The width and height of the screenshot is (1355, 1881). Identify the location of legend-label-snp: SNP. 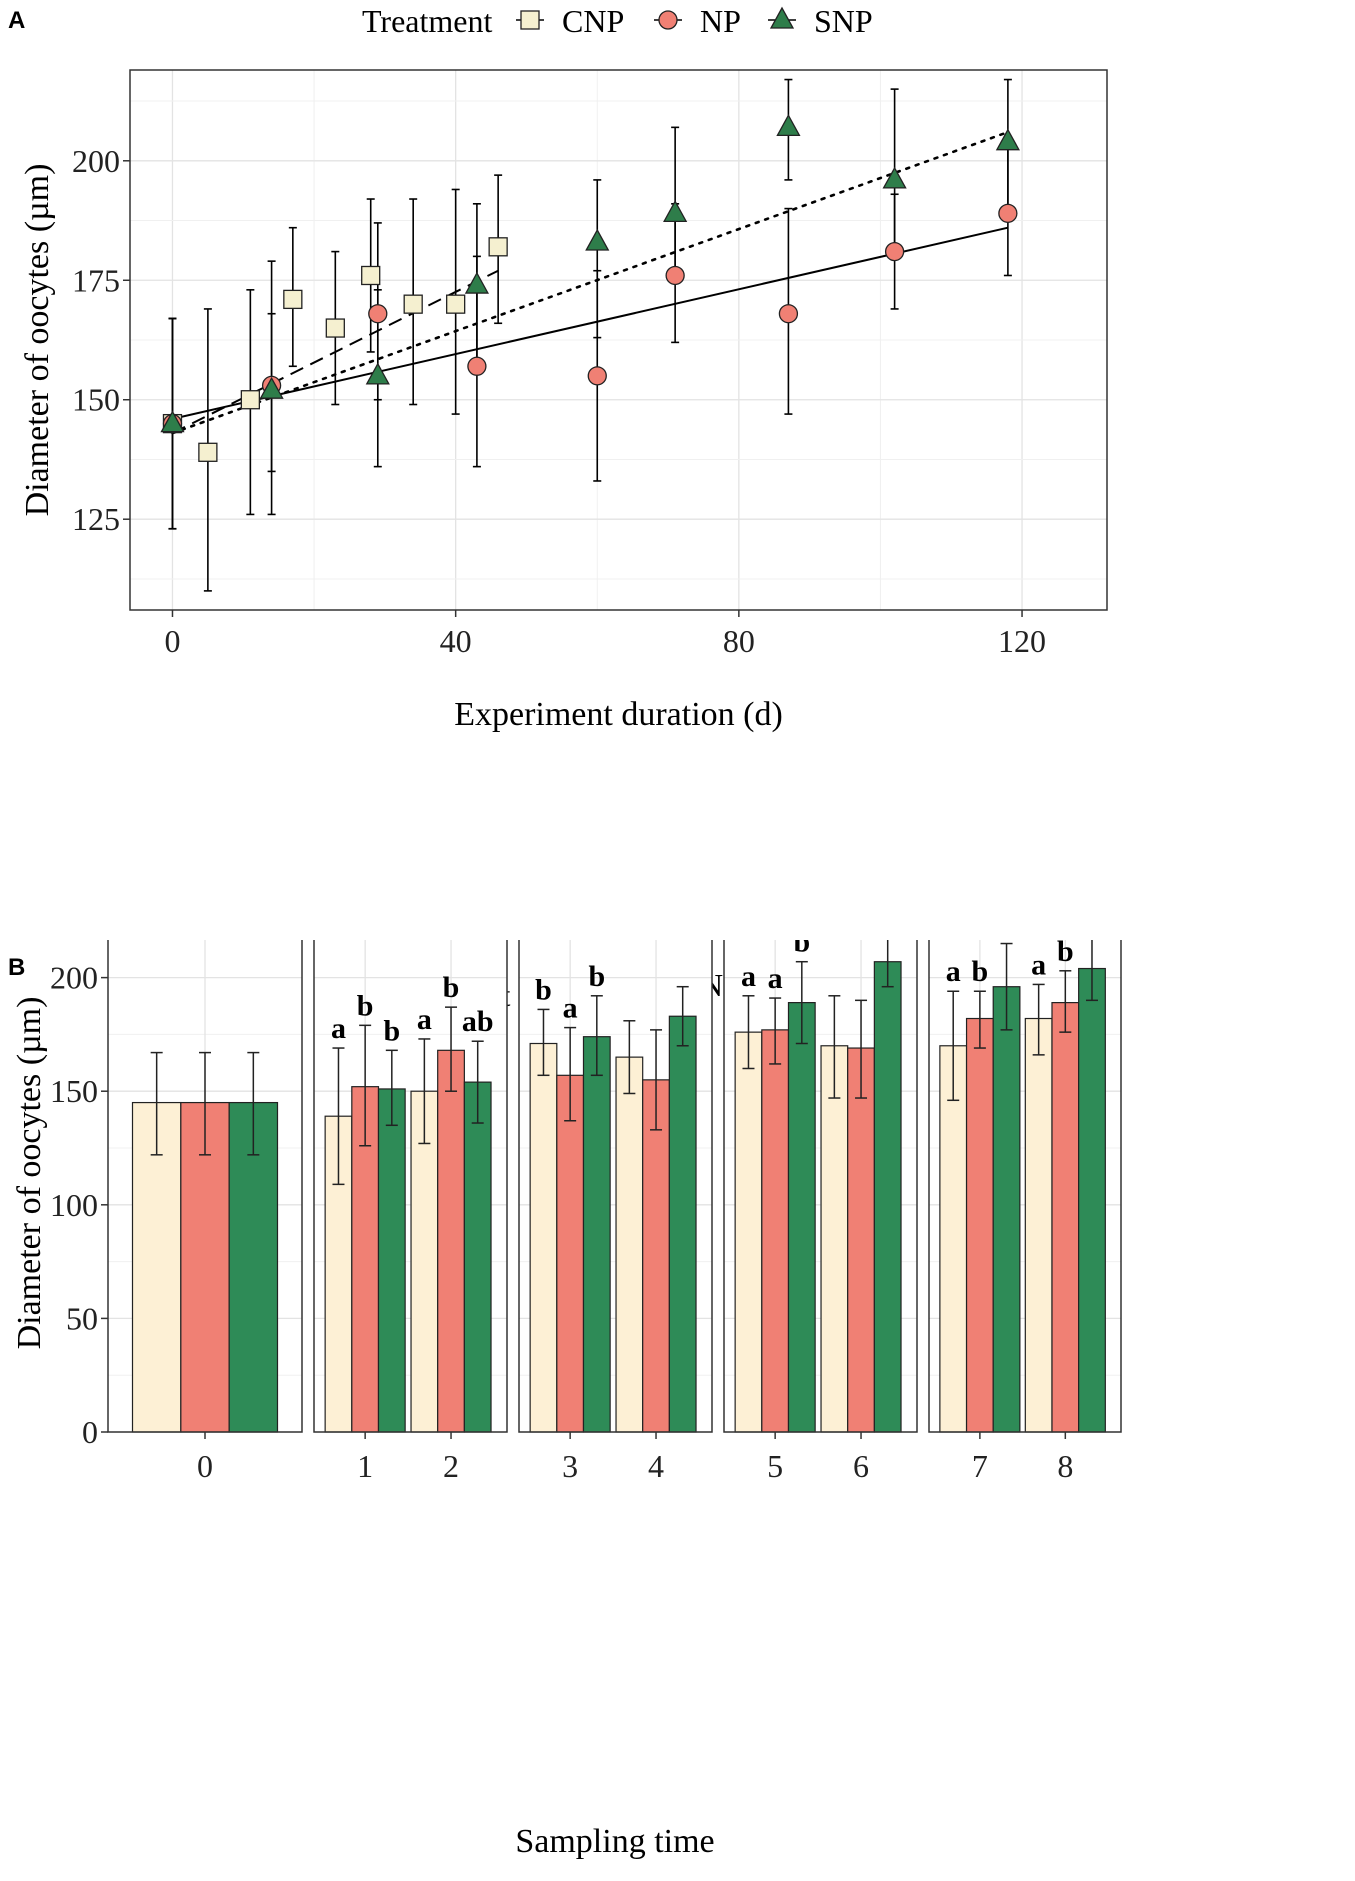
(843, 21).